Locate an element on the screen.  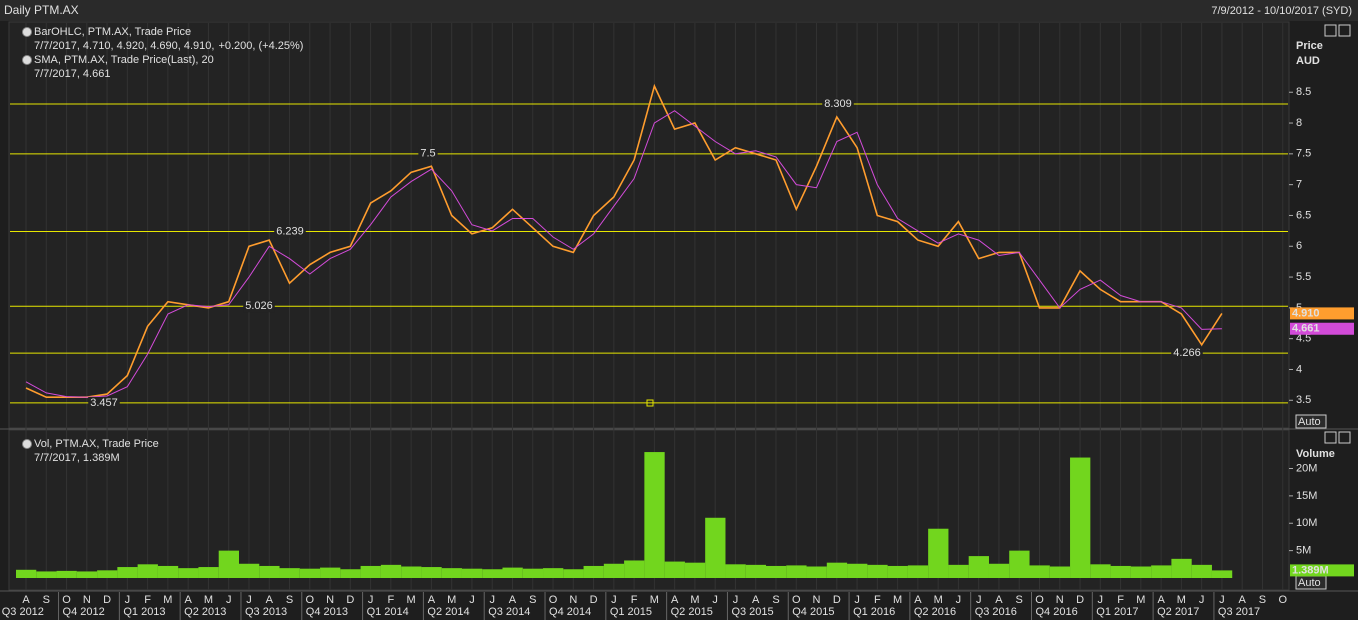
y-tick-label: 3.5 is located at coordinates (1303, 400).